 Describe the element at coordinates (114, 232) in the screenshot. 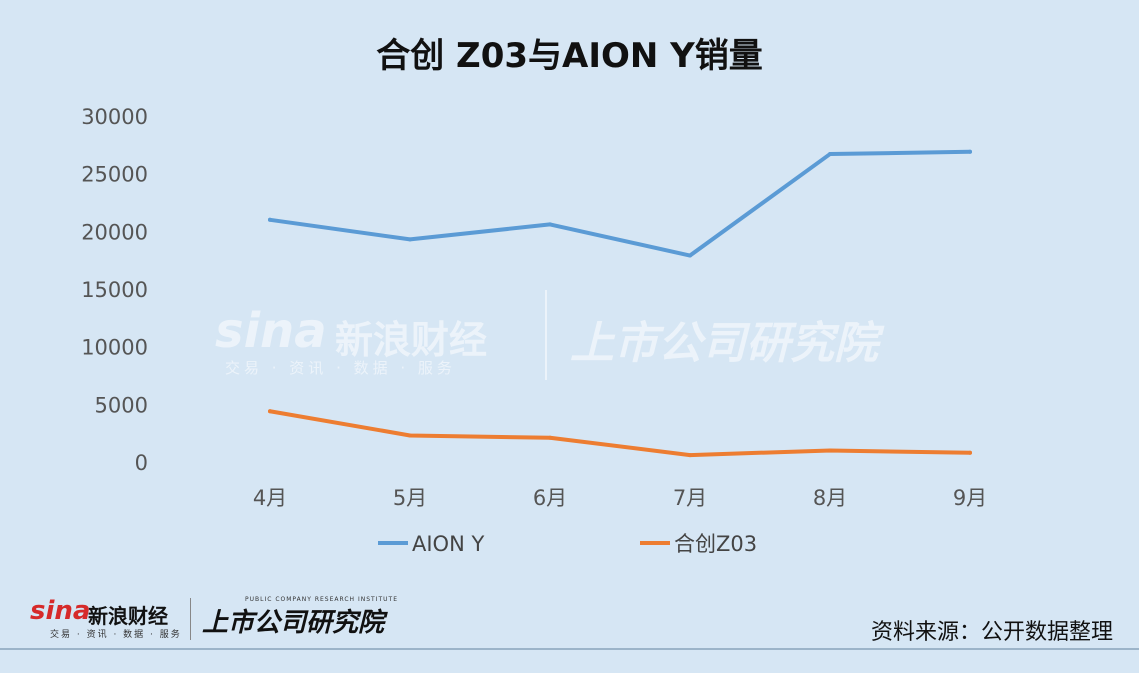

I see `y-tick-label: 20000` at that location.